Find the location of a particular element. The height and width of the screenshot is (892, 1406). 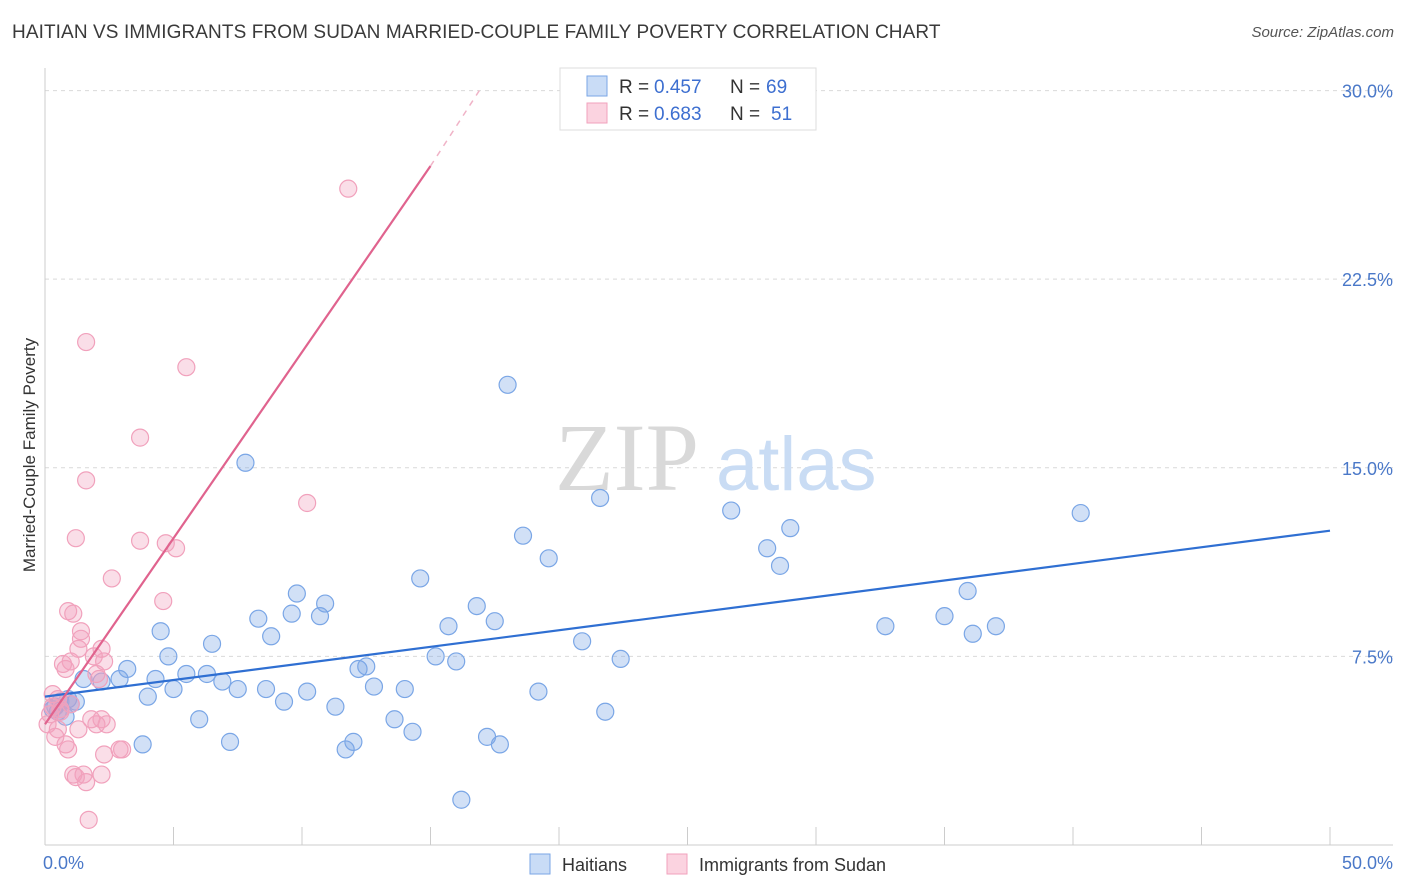

legend-n-value-1: 69 is located at coordinates (776, 87).